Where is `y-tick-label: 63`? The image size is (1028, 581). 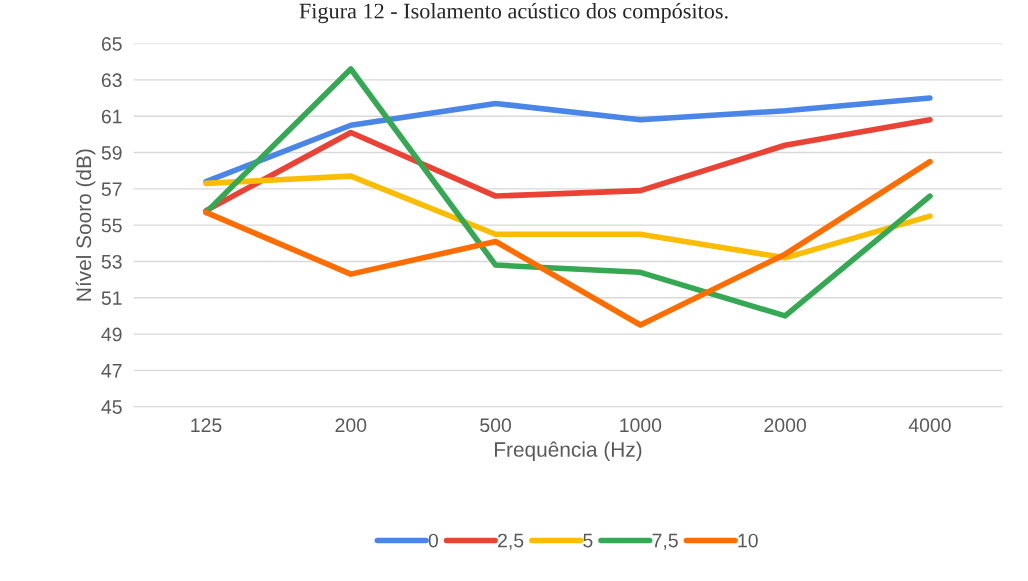 y-tick-label: 63 is located at coordinates (111, 80).